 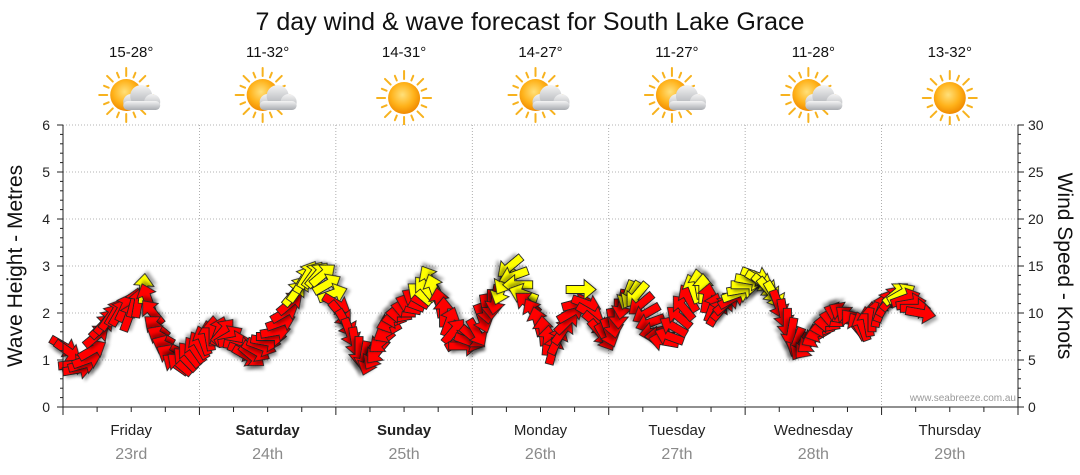 I want to click on day-name-label: Sunday, so click(x=404, y=430).